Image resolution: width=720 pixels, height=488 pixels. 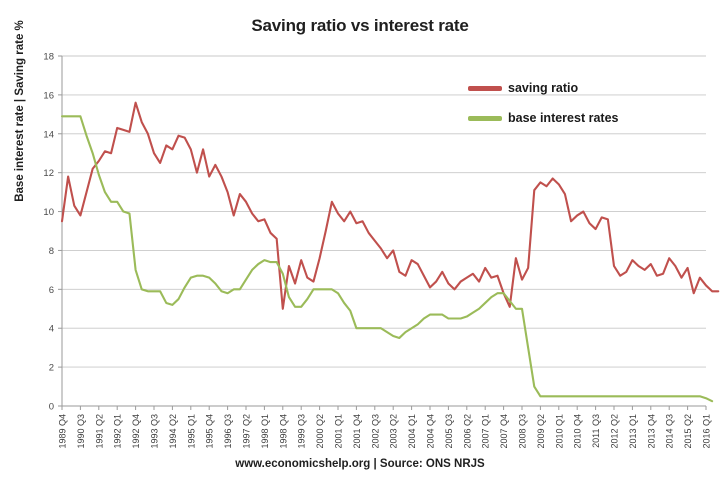 What do you see at coordinates (485, 88) in the screenshot?
I see `legend-swatch-saving-ratio` at bounding box center [485, 88].